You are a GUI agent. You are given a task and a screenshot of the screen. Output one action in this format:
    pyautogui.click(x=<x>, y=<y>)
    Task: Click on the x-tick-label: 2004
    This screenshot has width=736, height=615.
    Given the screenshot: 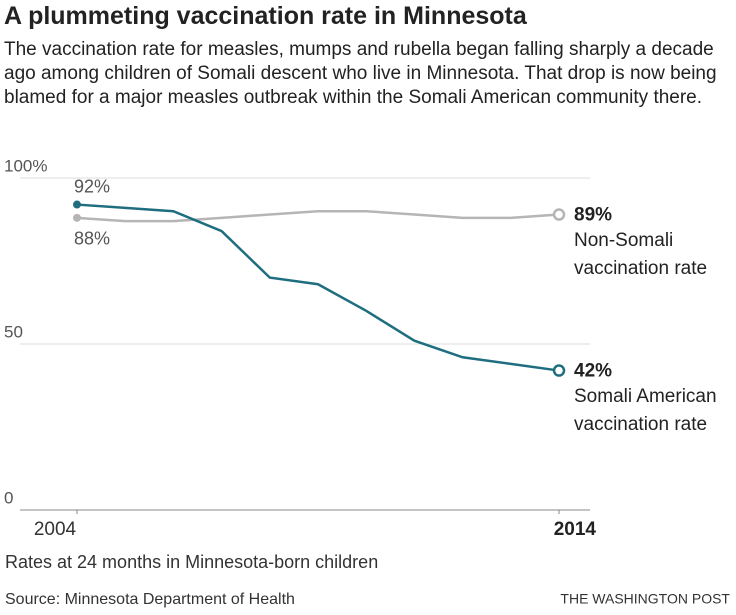 What is the action you would take?
    pyautogui.click(x=55, y=529)
    